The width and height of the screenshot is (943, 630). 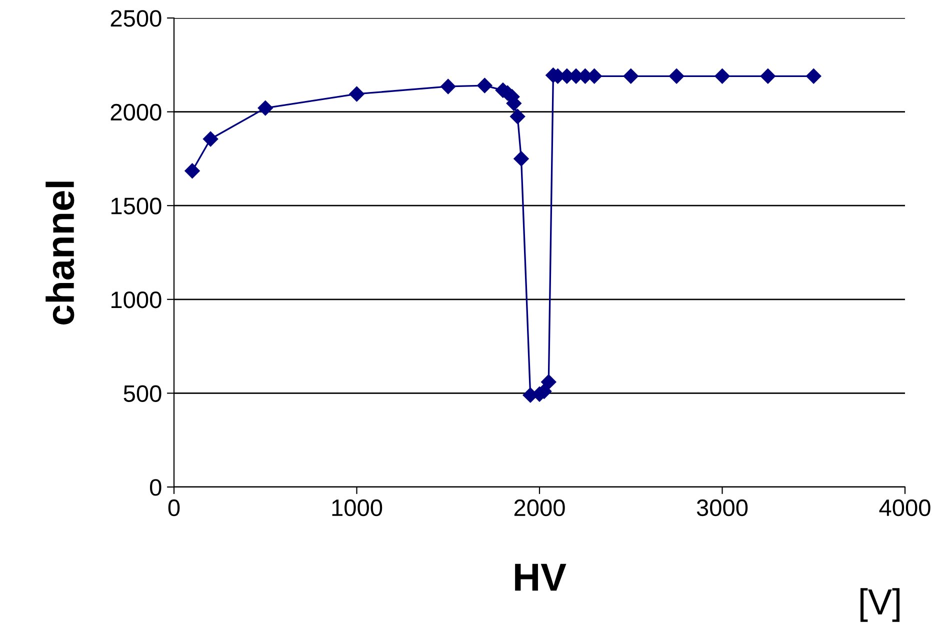 What do you see at coordinates (357, 507) in the screenshot?
I see `x-tick-label: 1000` at bounding box center [357, 507].